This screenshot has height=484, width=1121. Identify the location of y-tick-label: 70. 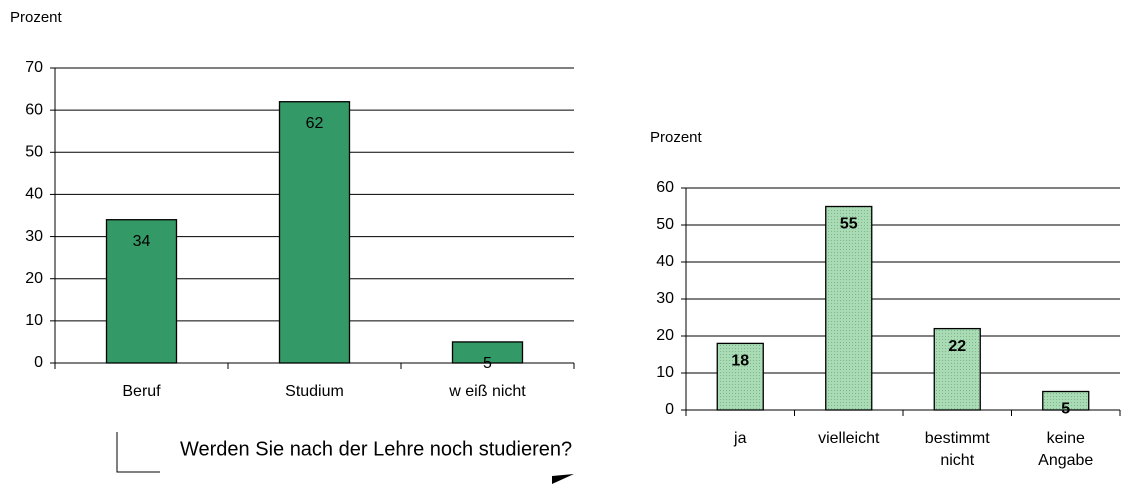
(34, 67).